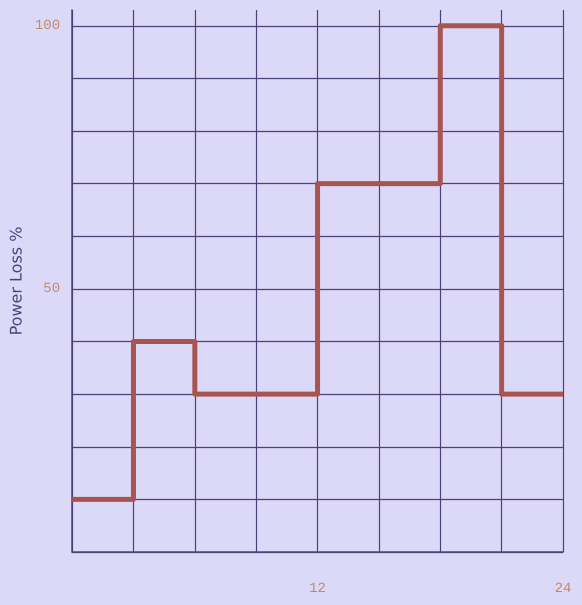 The width and height of the screenshot is (582, 605). I want to click on y-tick-label: 50, so click(51, 288).